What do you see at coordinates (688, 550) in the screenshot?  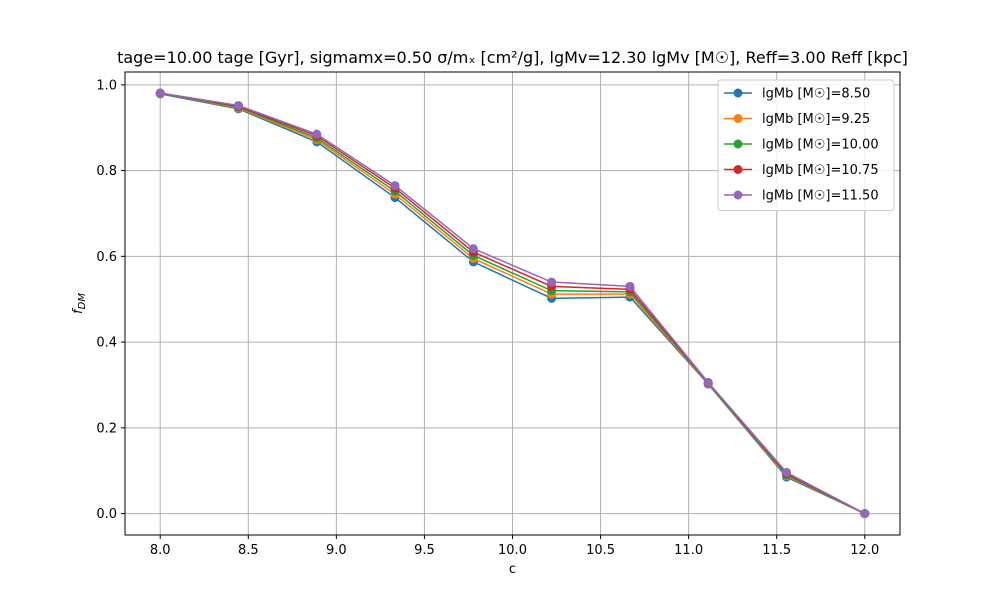 I see `x-tick-label: 11.0` at bounding box center [688, 550].